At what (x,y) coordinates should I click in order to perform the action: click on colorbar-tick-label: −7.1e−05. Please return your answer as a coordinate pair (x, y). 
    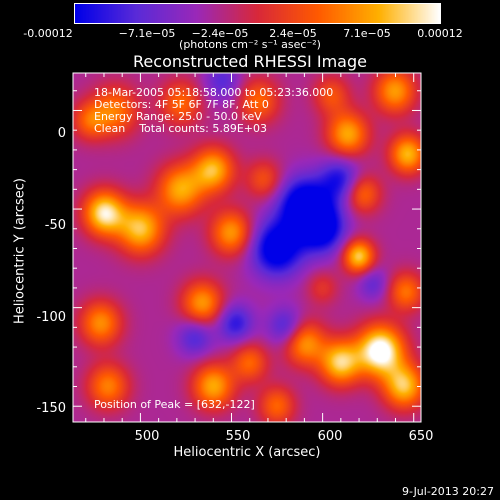
    Looking at the image, I should click on (147, 33).